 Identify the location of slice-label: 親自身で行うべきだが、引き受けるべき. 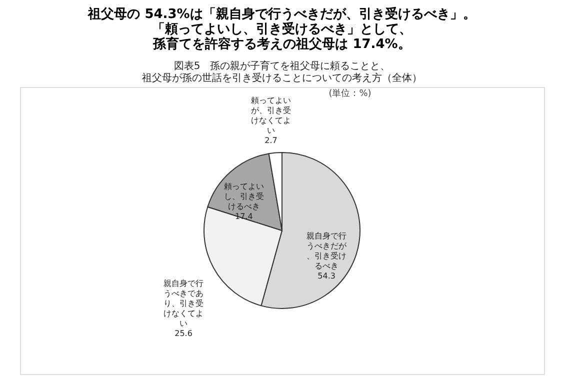
(327, 251).